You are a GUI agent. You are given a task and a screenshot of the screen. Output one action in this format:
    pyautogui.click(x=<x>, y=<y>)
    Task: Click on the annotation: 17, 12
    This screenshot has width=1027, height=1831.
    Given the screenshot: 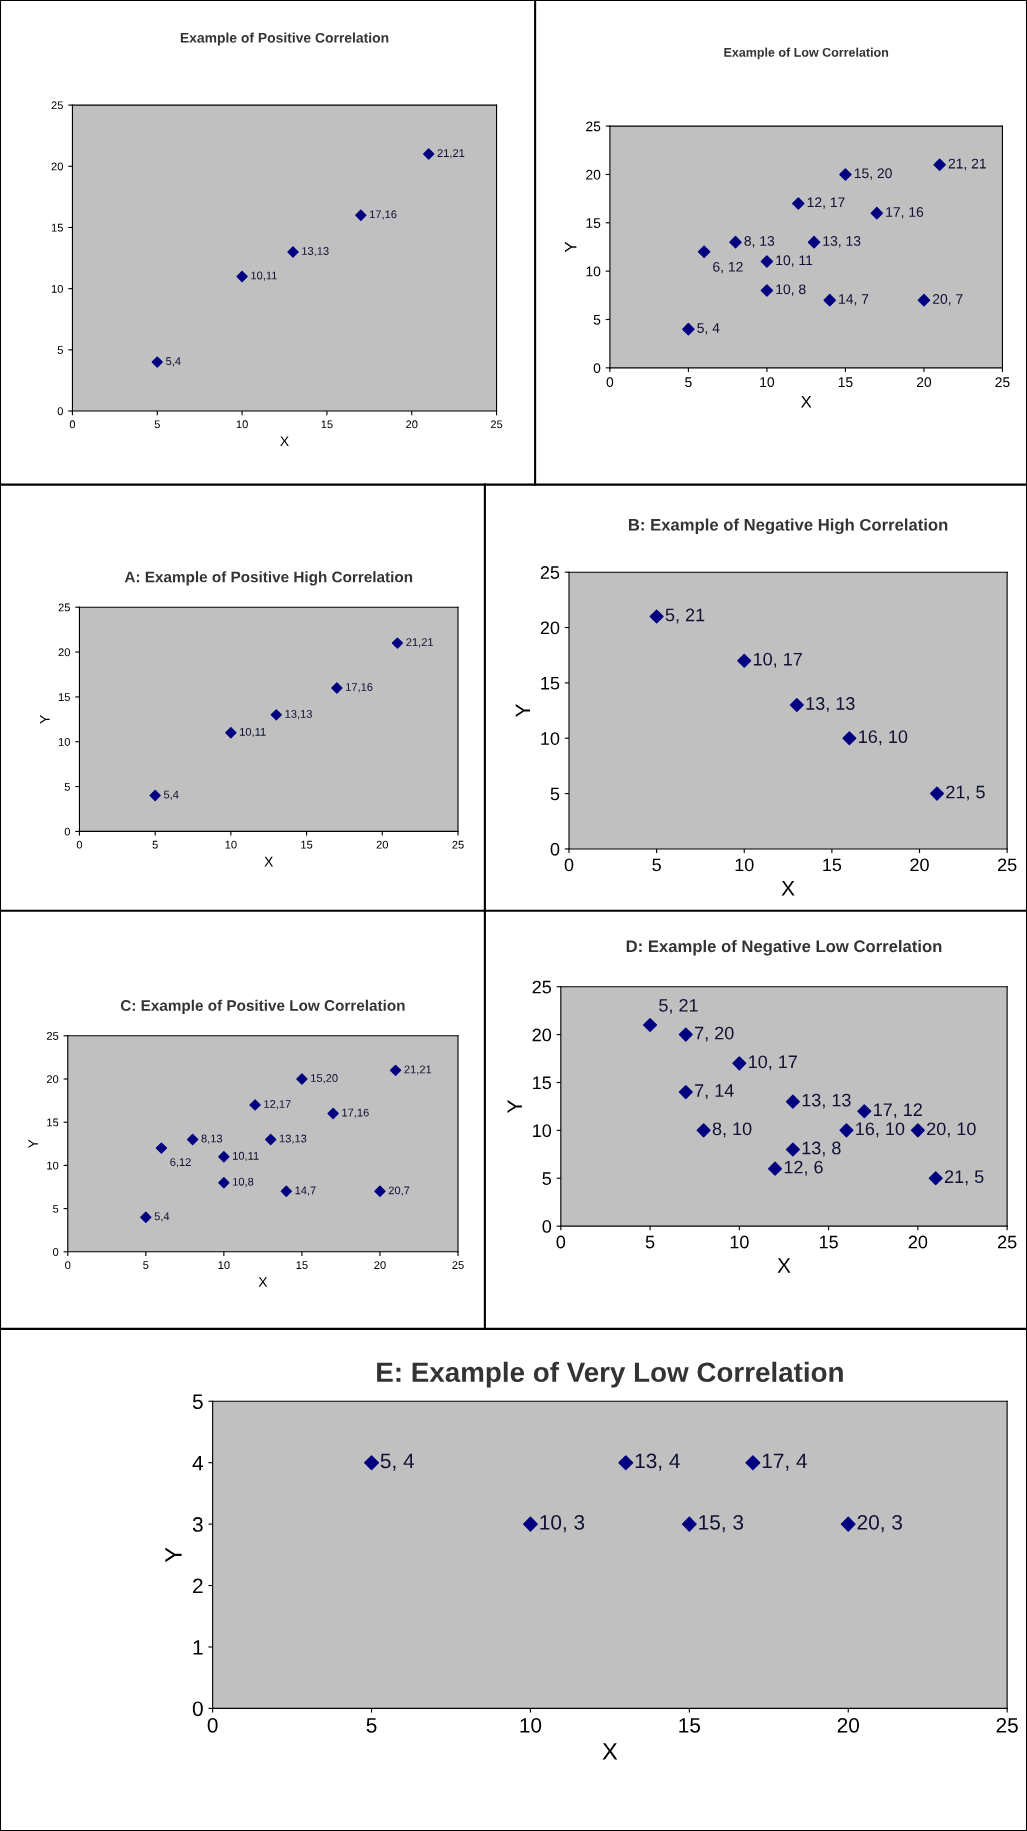 What is the action you would take?
    pyautogui.click(x=898, y=1111)
    